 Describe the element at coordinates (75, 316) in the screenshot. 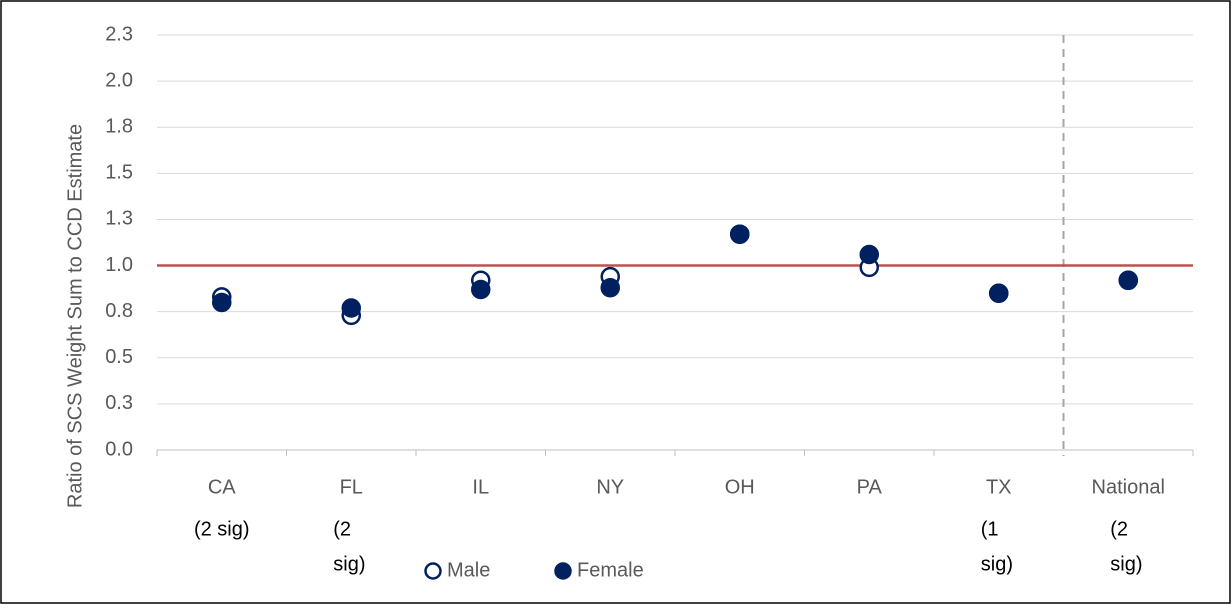

I see `y-axis-title: Ratio of SCS Weight Sum to CCD Estimate` at that location.